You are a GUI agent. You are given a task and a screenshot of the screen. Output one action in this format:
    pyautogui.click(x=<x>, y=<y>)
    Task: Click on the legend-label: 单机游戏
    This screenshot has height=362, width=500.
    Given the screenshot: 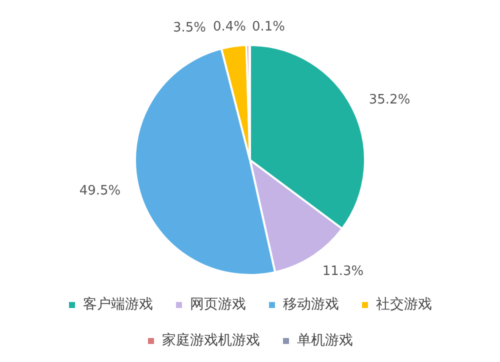 What is the action you would take?
    pyautogui.click(x=325, y=340)
    